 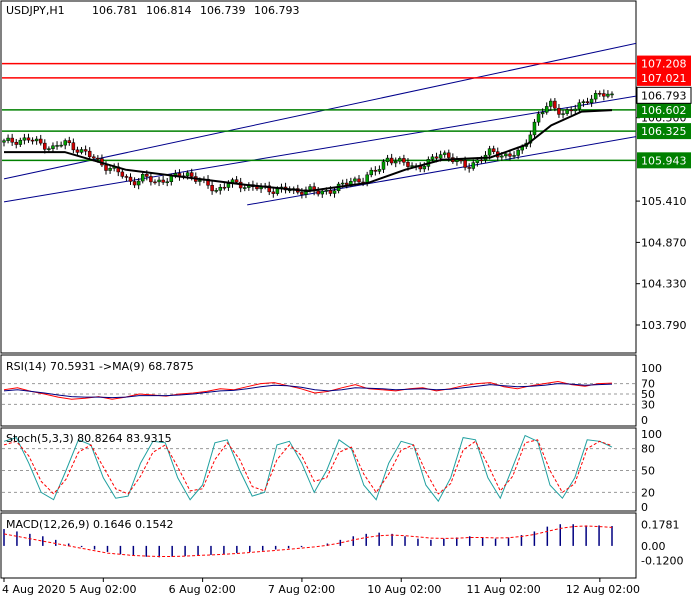 I want to click on level-label: 107.021, so click(x=664, y=78).